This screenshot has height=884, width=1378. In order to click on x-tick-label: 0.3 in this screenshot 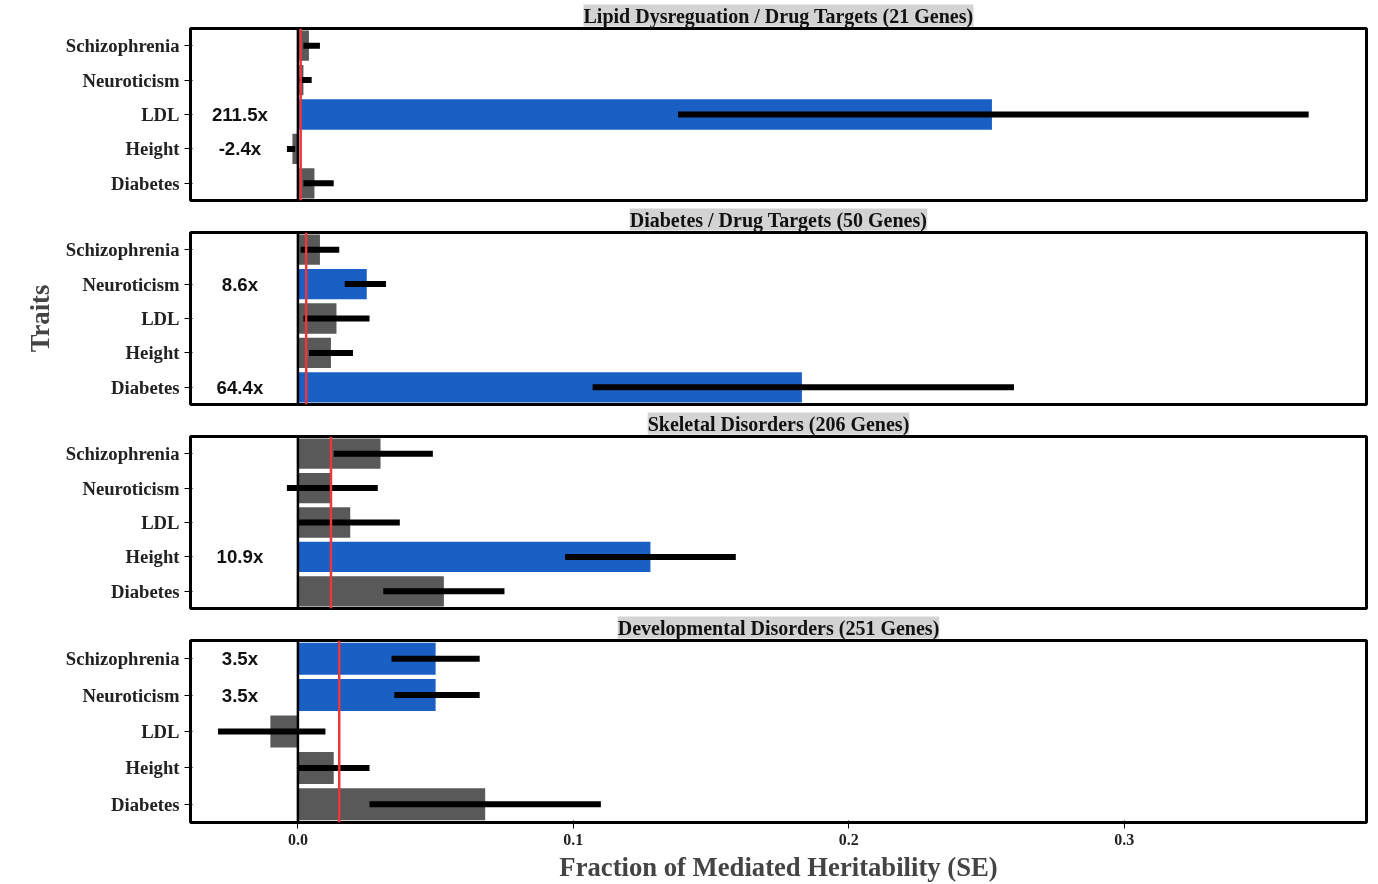, I will do `click(1124, 839)`.